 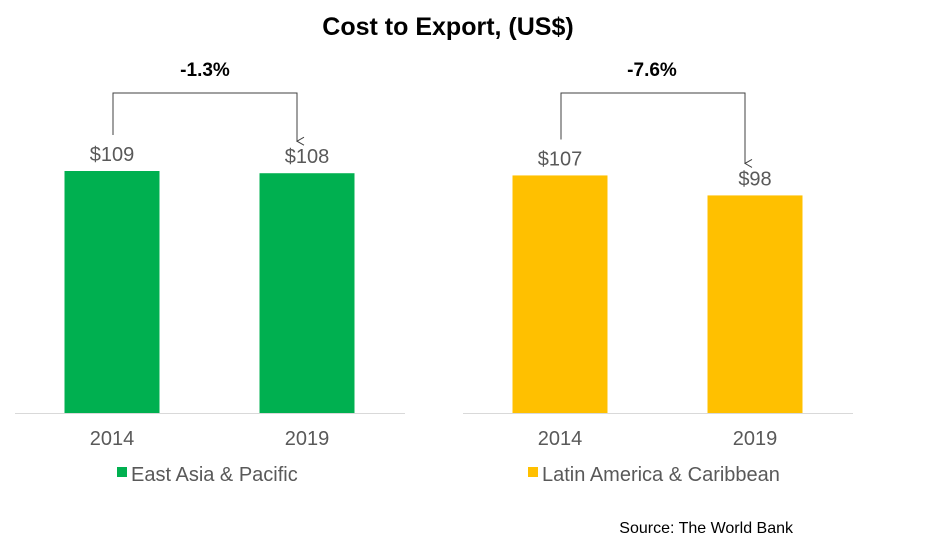 I want to click on data-label-2019: $108, so click(x=307, y=157).